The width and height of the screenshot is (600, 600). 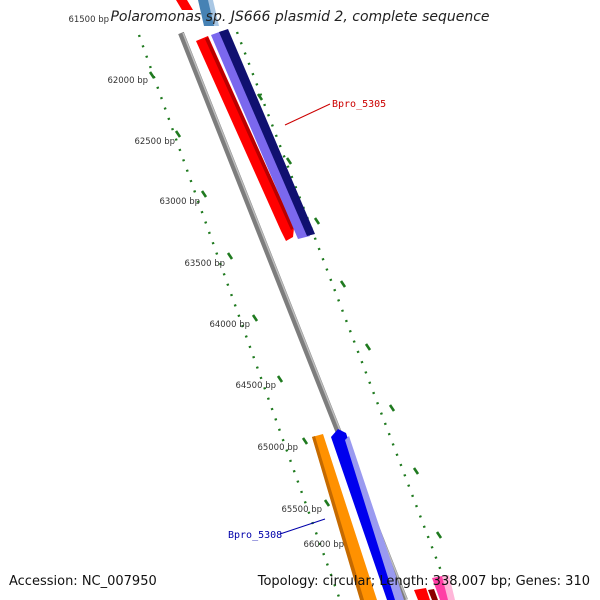 I want to click on gene-bpro-5308-lavender, so click(x=374, y=518).